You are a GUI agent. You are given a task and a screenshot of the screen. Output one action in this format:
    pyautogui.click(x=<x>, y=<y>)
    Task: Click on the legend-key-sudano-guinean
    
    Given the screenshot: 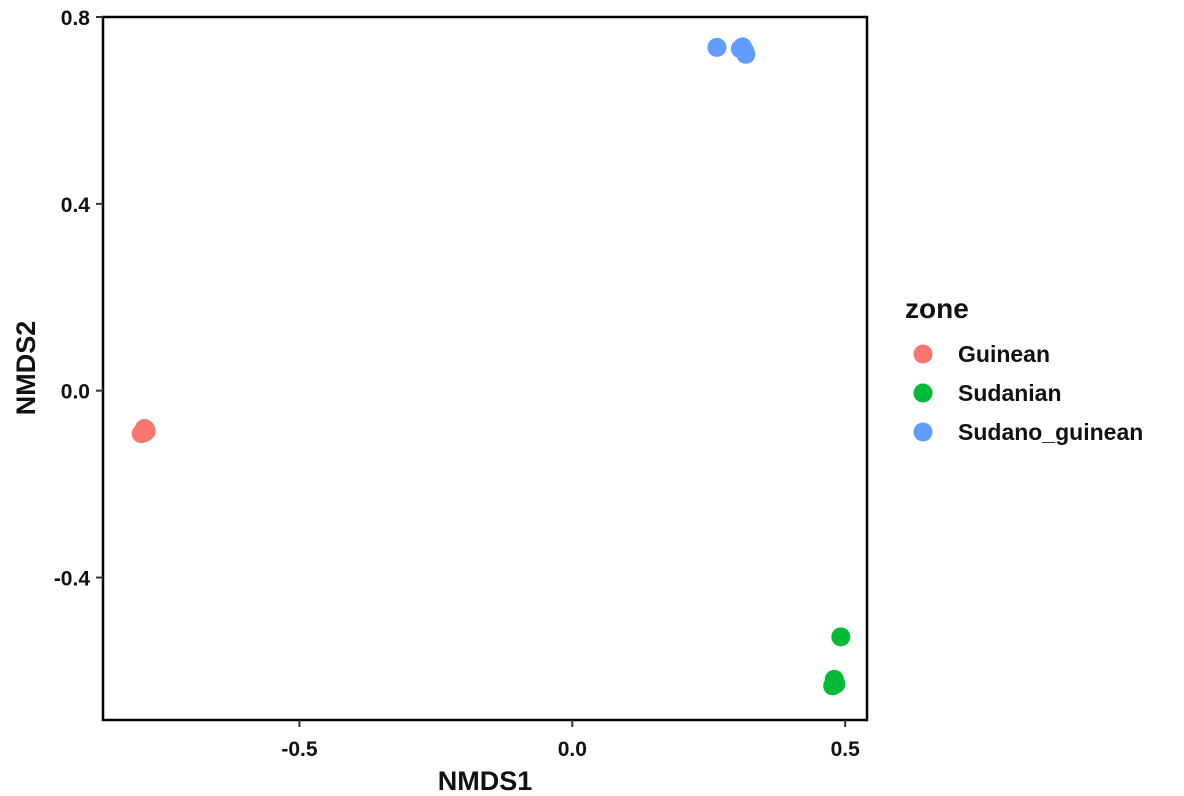 What is the action you would take?
    pyautogui.click(x=923, y=432)
    